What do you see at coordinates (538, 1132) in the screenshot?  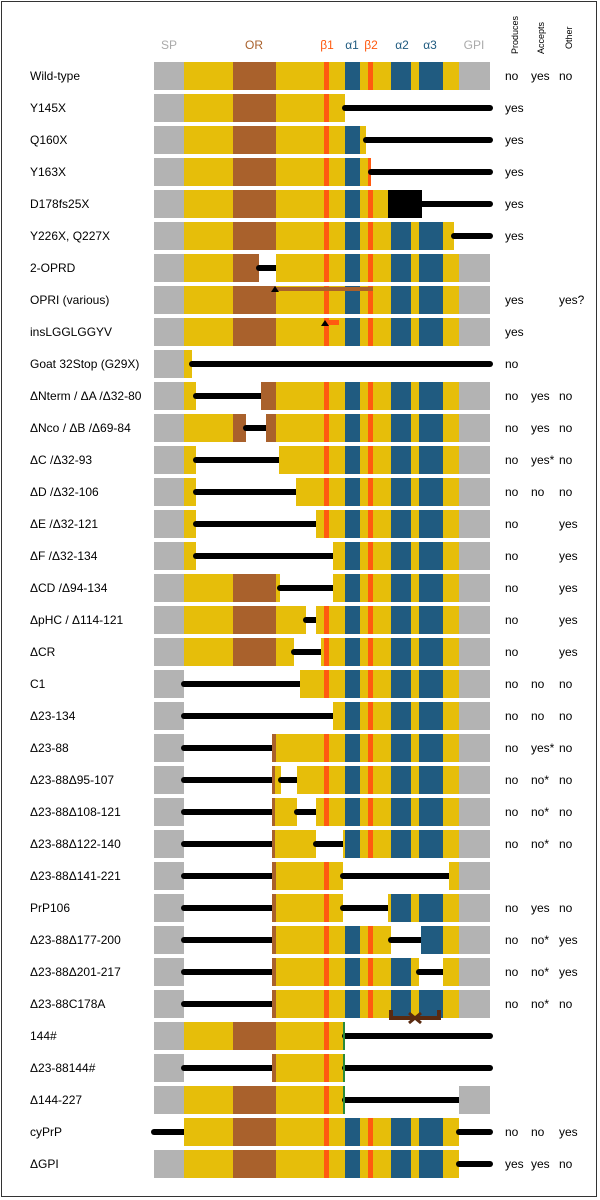 I see `accepts-value: no` at bounding box center [538, 1132].